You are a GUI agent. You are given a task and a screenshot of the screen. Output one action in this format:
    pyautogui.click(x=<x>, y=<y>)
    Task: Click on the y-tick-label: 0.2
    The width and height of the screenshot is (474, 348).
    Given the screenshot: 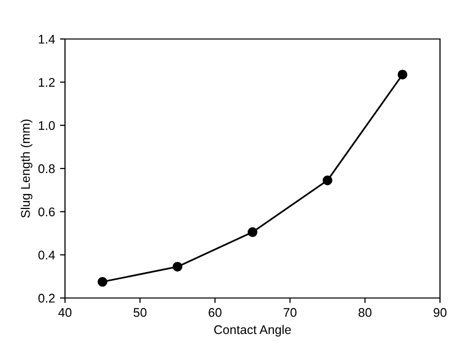 What is the action you would take?
    pyautogui.click(x=46, y=298)
    